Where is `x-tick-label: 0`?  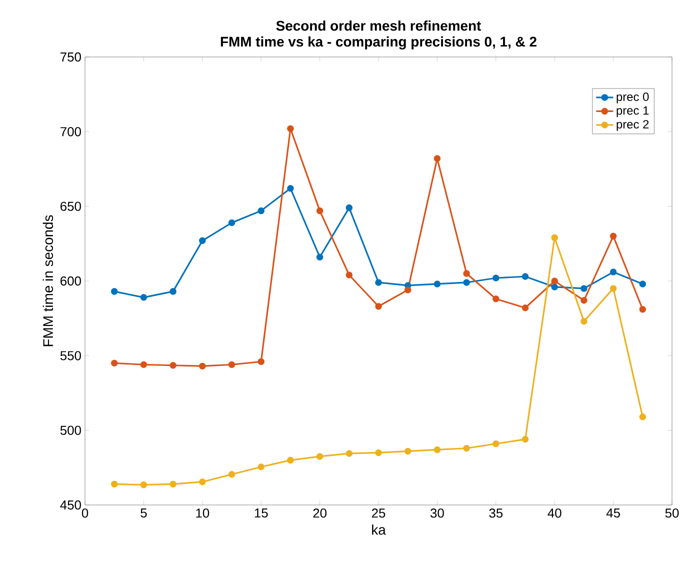
x-tick-label: 0 is located at coordinates (85, 513).